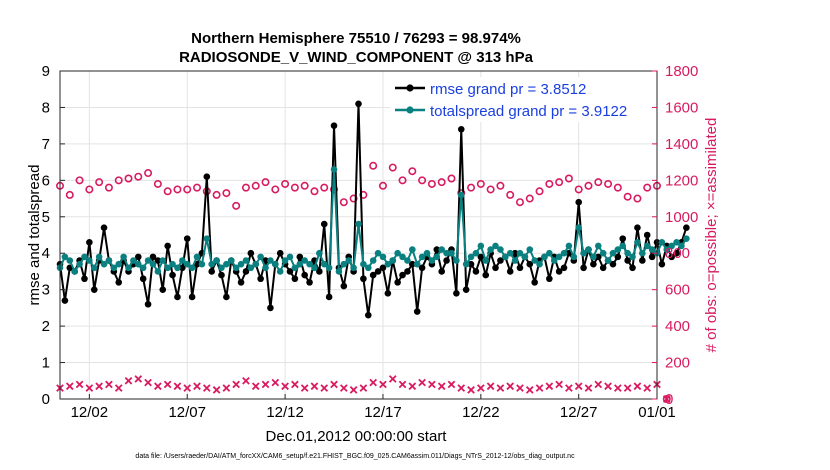 The width and height of the screenshot is (830, 470). What do you see at coordinates (187, 412) in the screenshot?
I see `x-tick-label: 12/07` at bounding box center [187, 412].